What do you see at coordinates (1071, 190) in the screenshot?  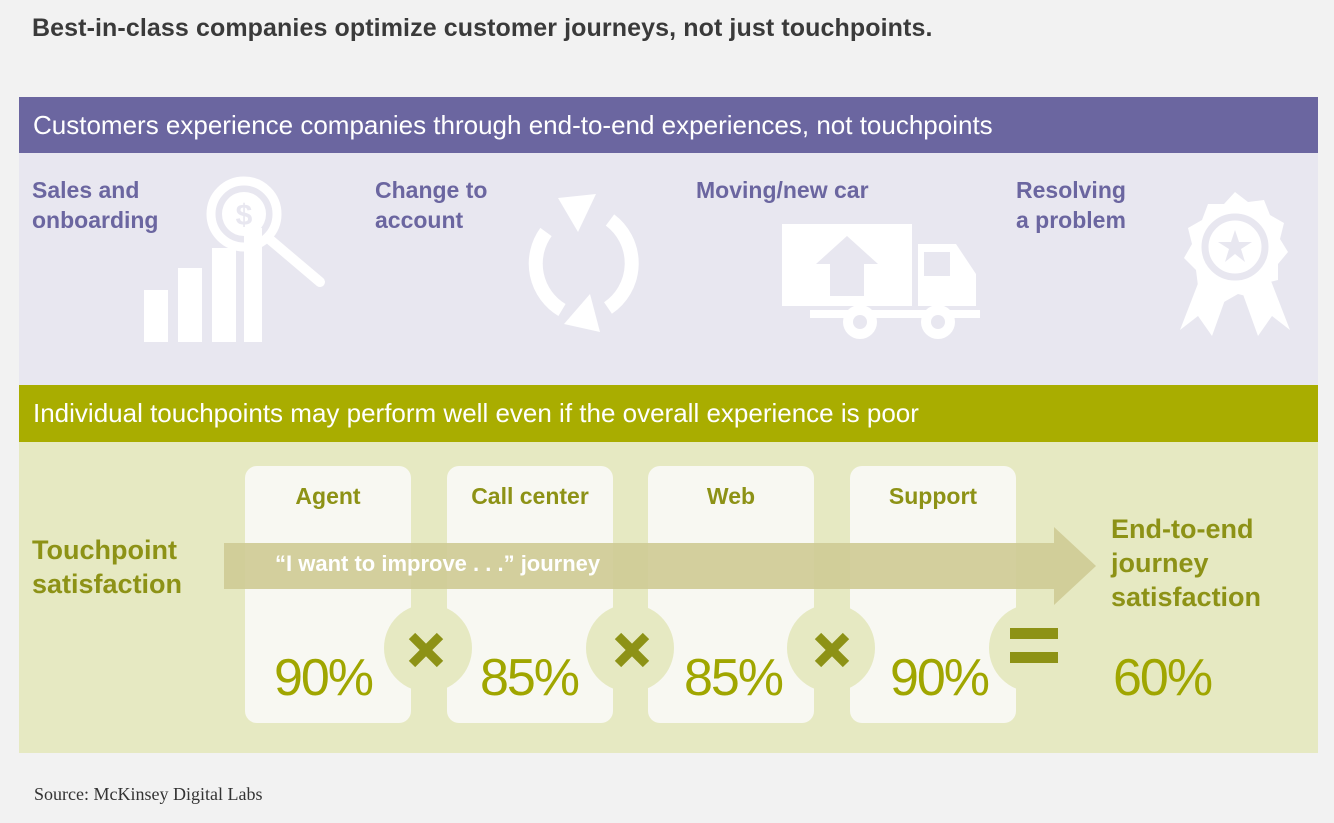 I see `journey-label-line: Resolving` at bounding box center [1071, 190].